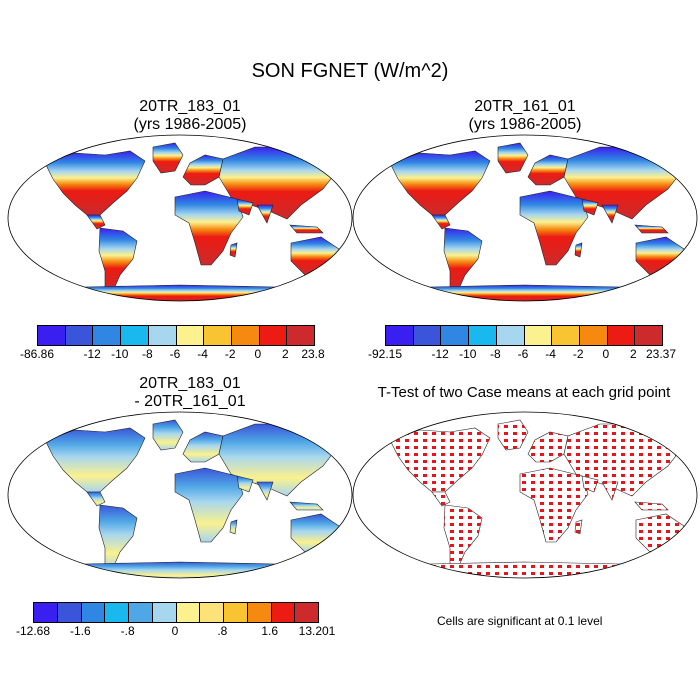 The height and width of the screenshot is (700, 700). Describe the element at coordinates (661, 354) in the screenshot. I see `cb2-tick-label: 23.37` at that location.